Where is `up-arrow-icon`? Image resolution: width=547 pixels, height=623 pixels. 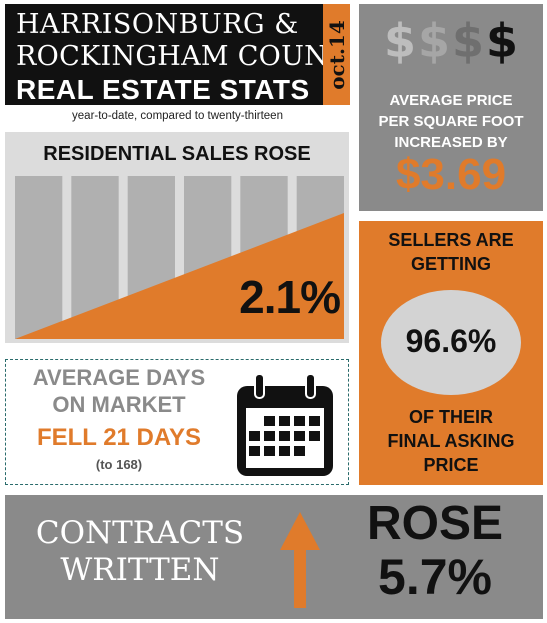 up-arrow-icon is located at coordinates (300, 560).